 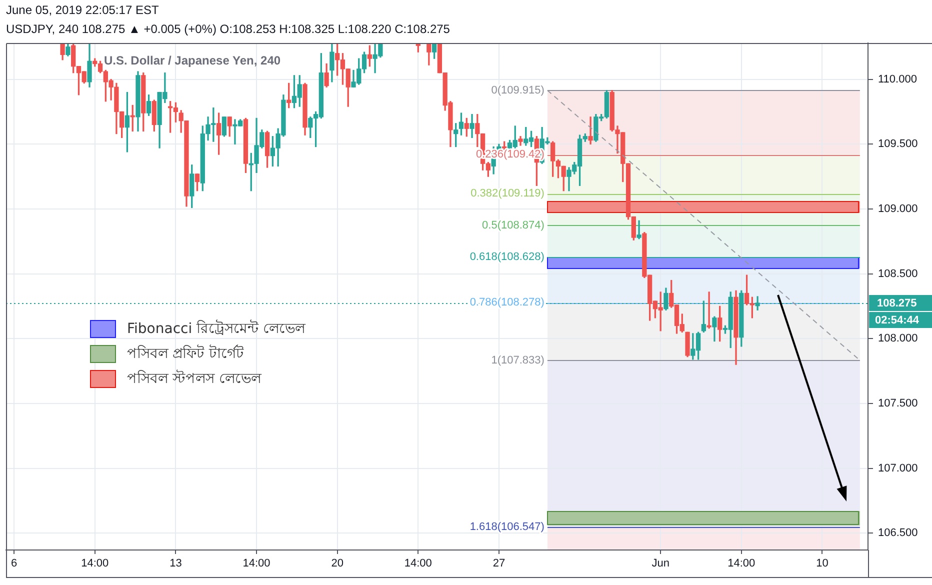 What do you see at coordinates (507, 527) in the screenshot?
I see `ref-line-label: 1.618(106.547)` at bounding box center [507, 527].